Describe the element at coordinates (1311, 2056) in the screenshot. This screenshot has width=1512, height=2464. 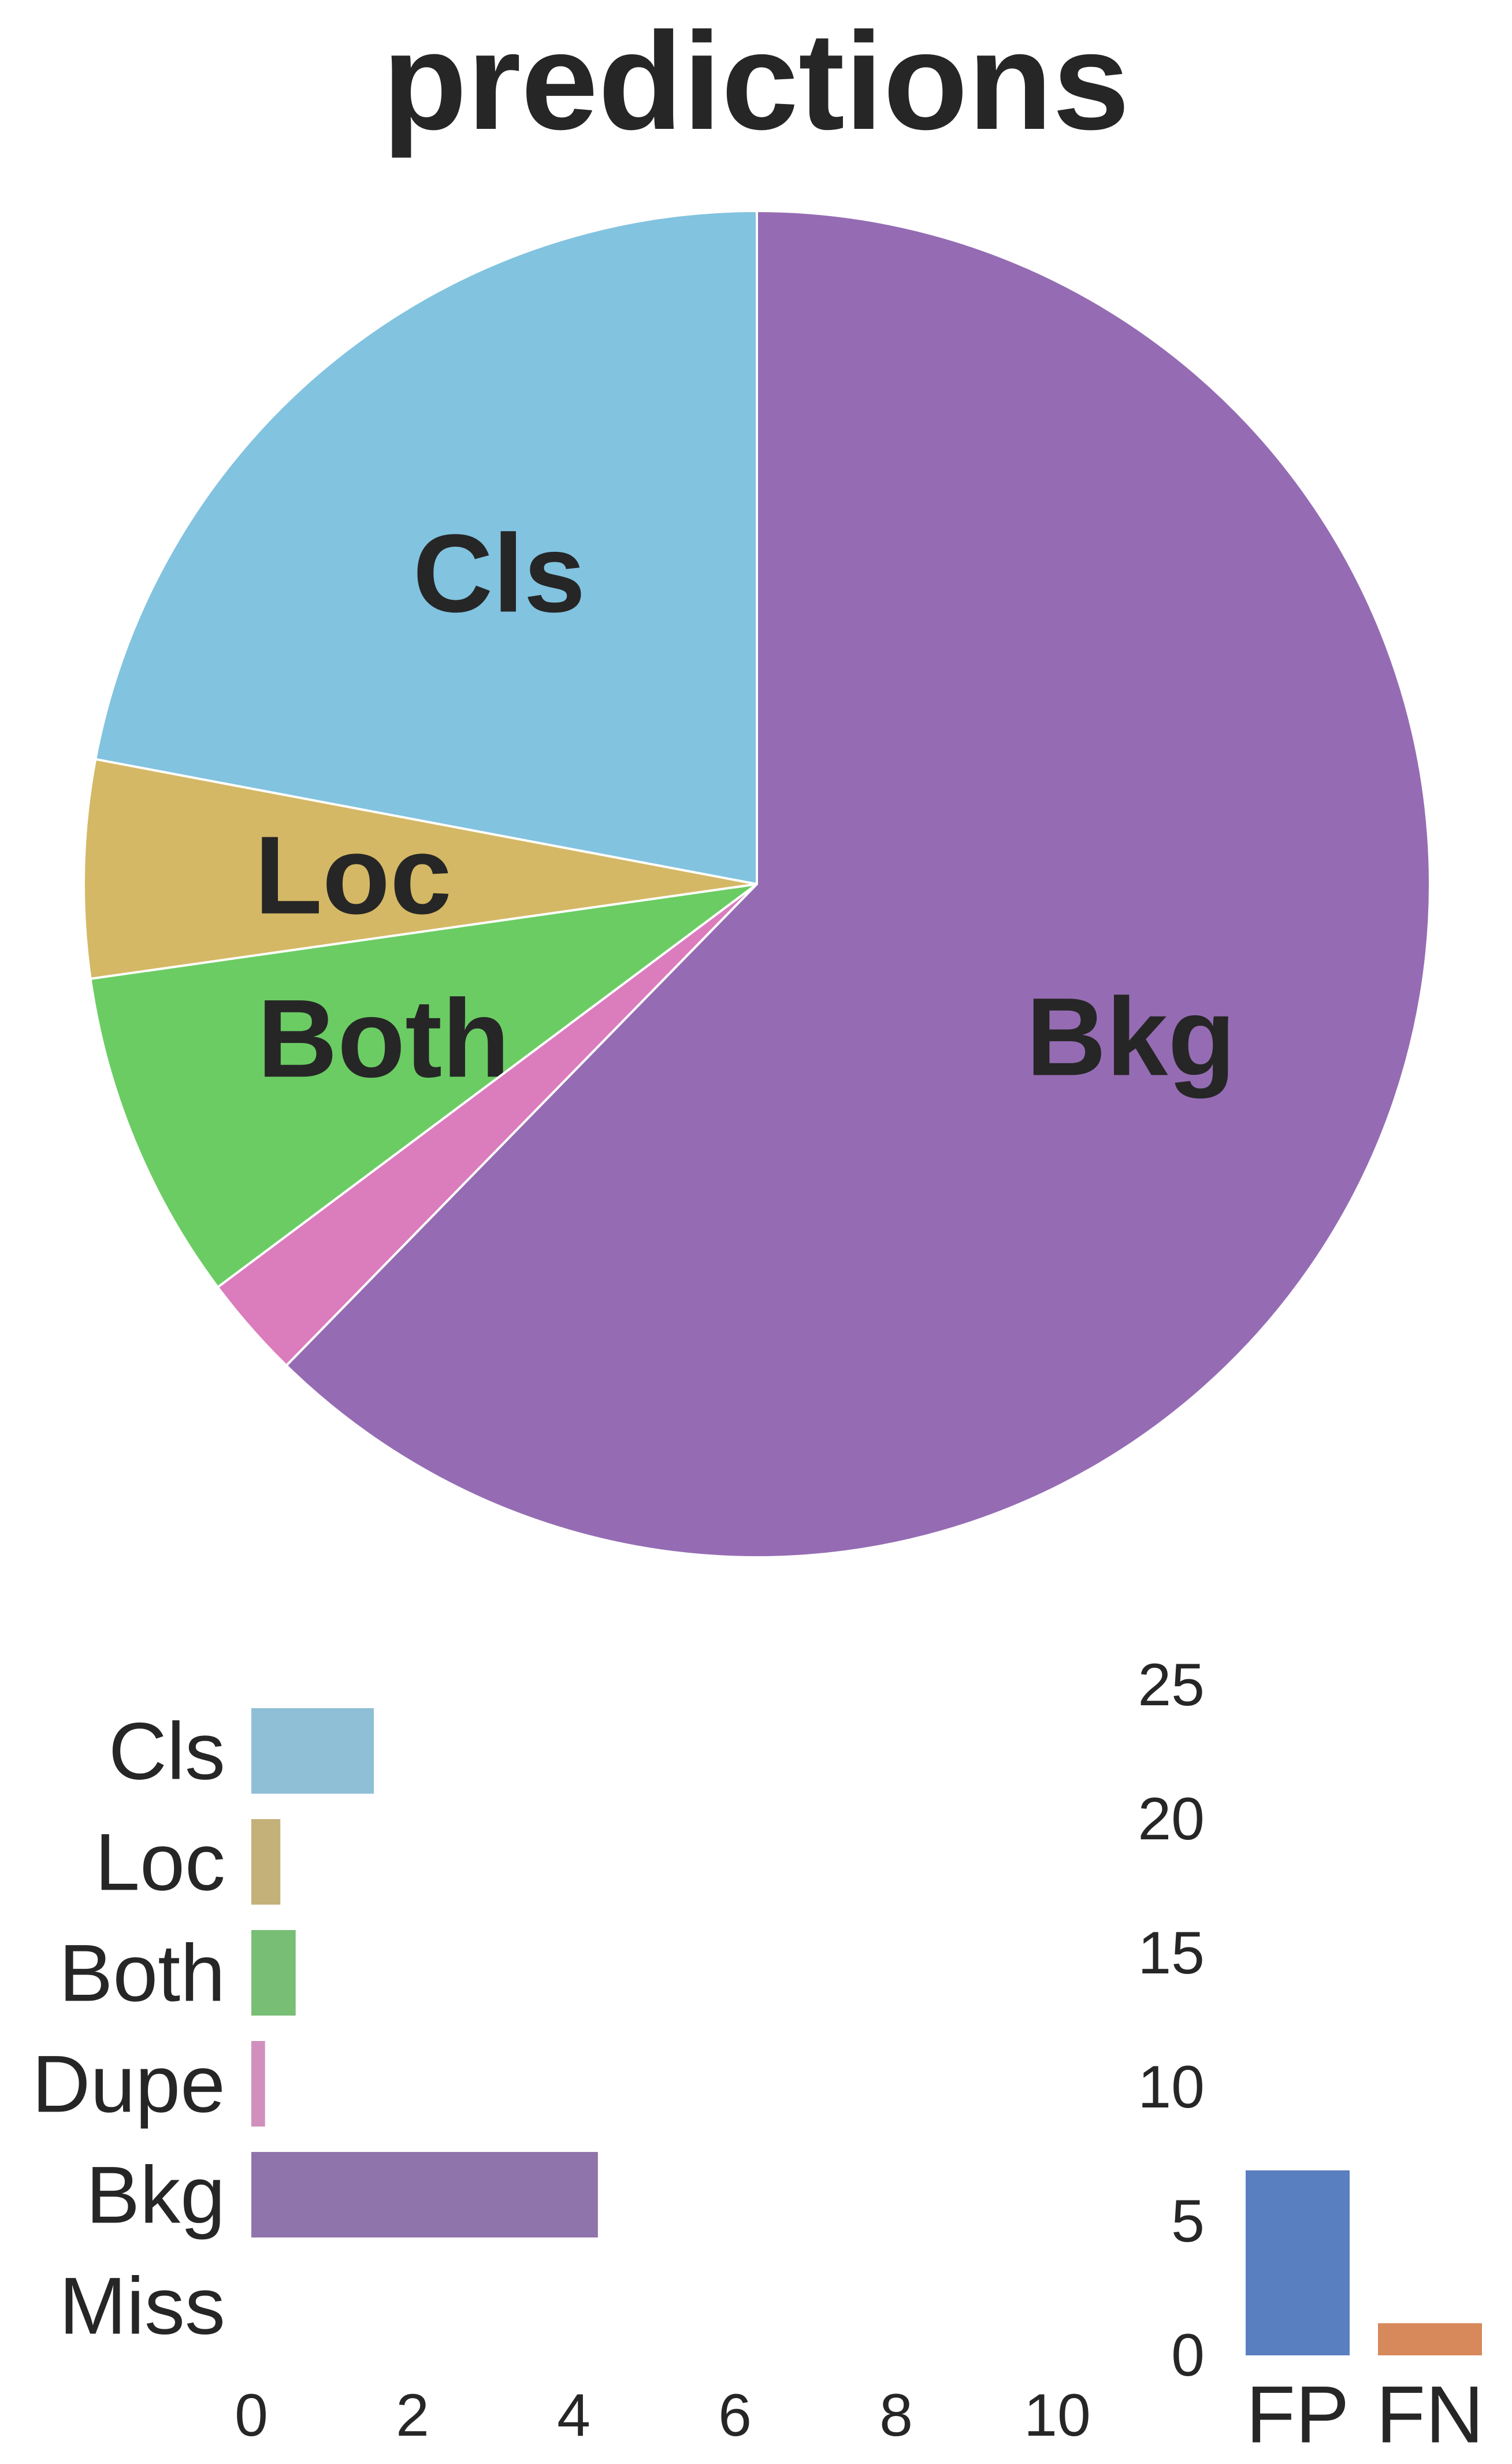
I see `fp-fn-bar-chart: FP FN 0 5 10 15 20 25` at that location.